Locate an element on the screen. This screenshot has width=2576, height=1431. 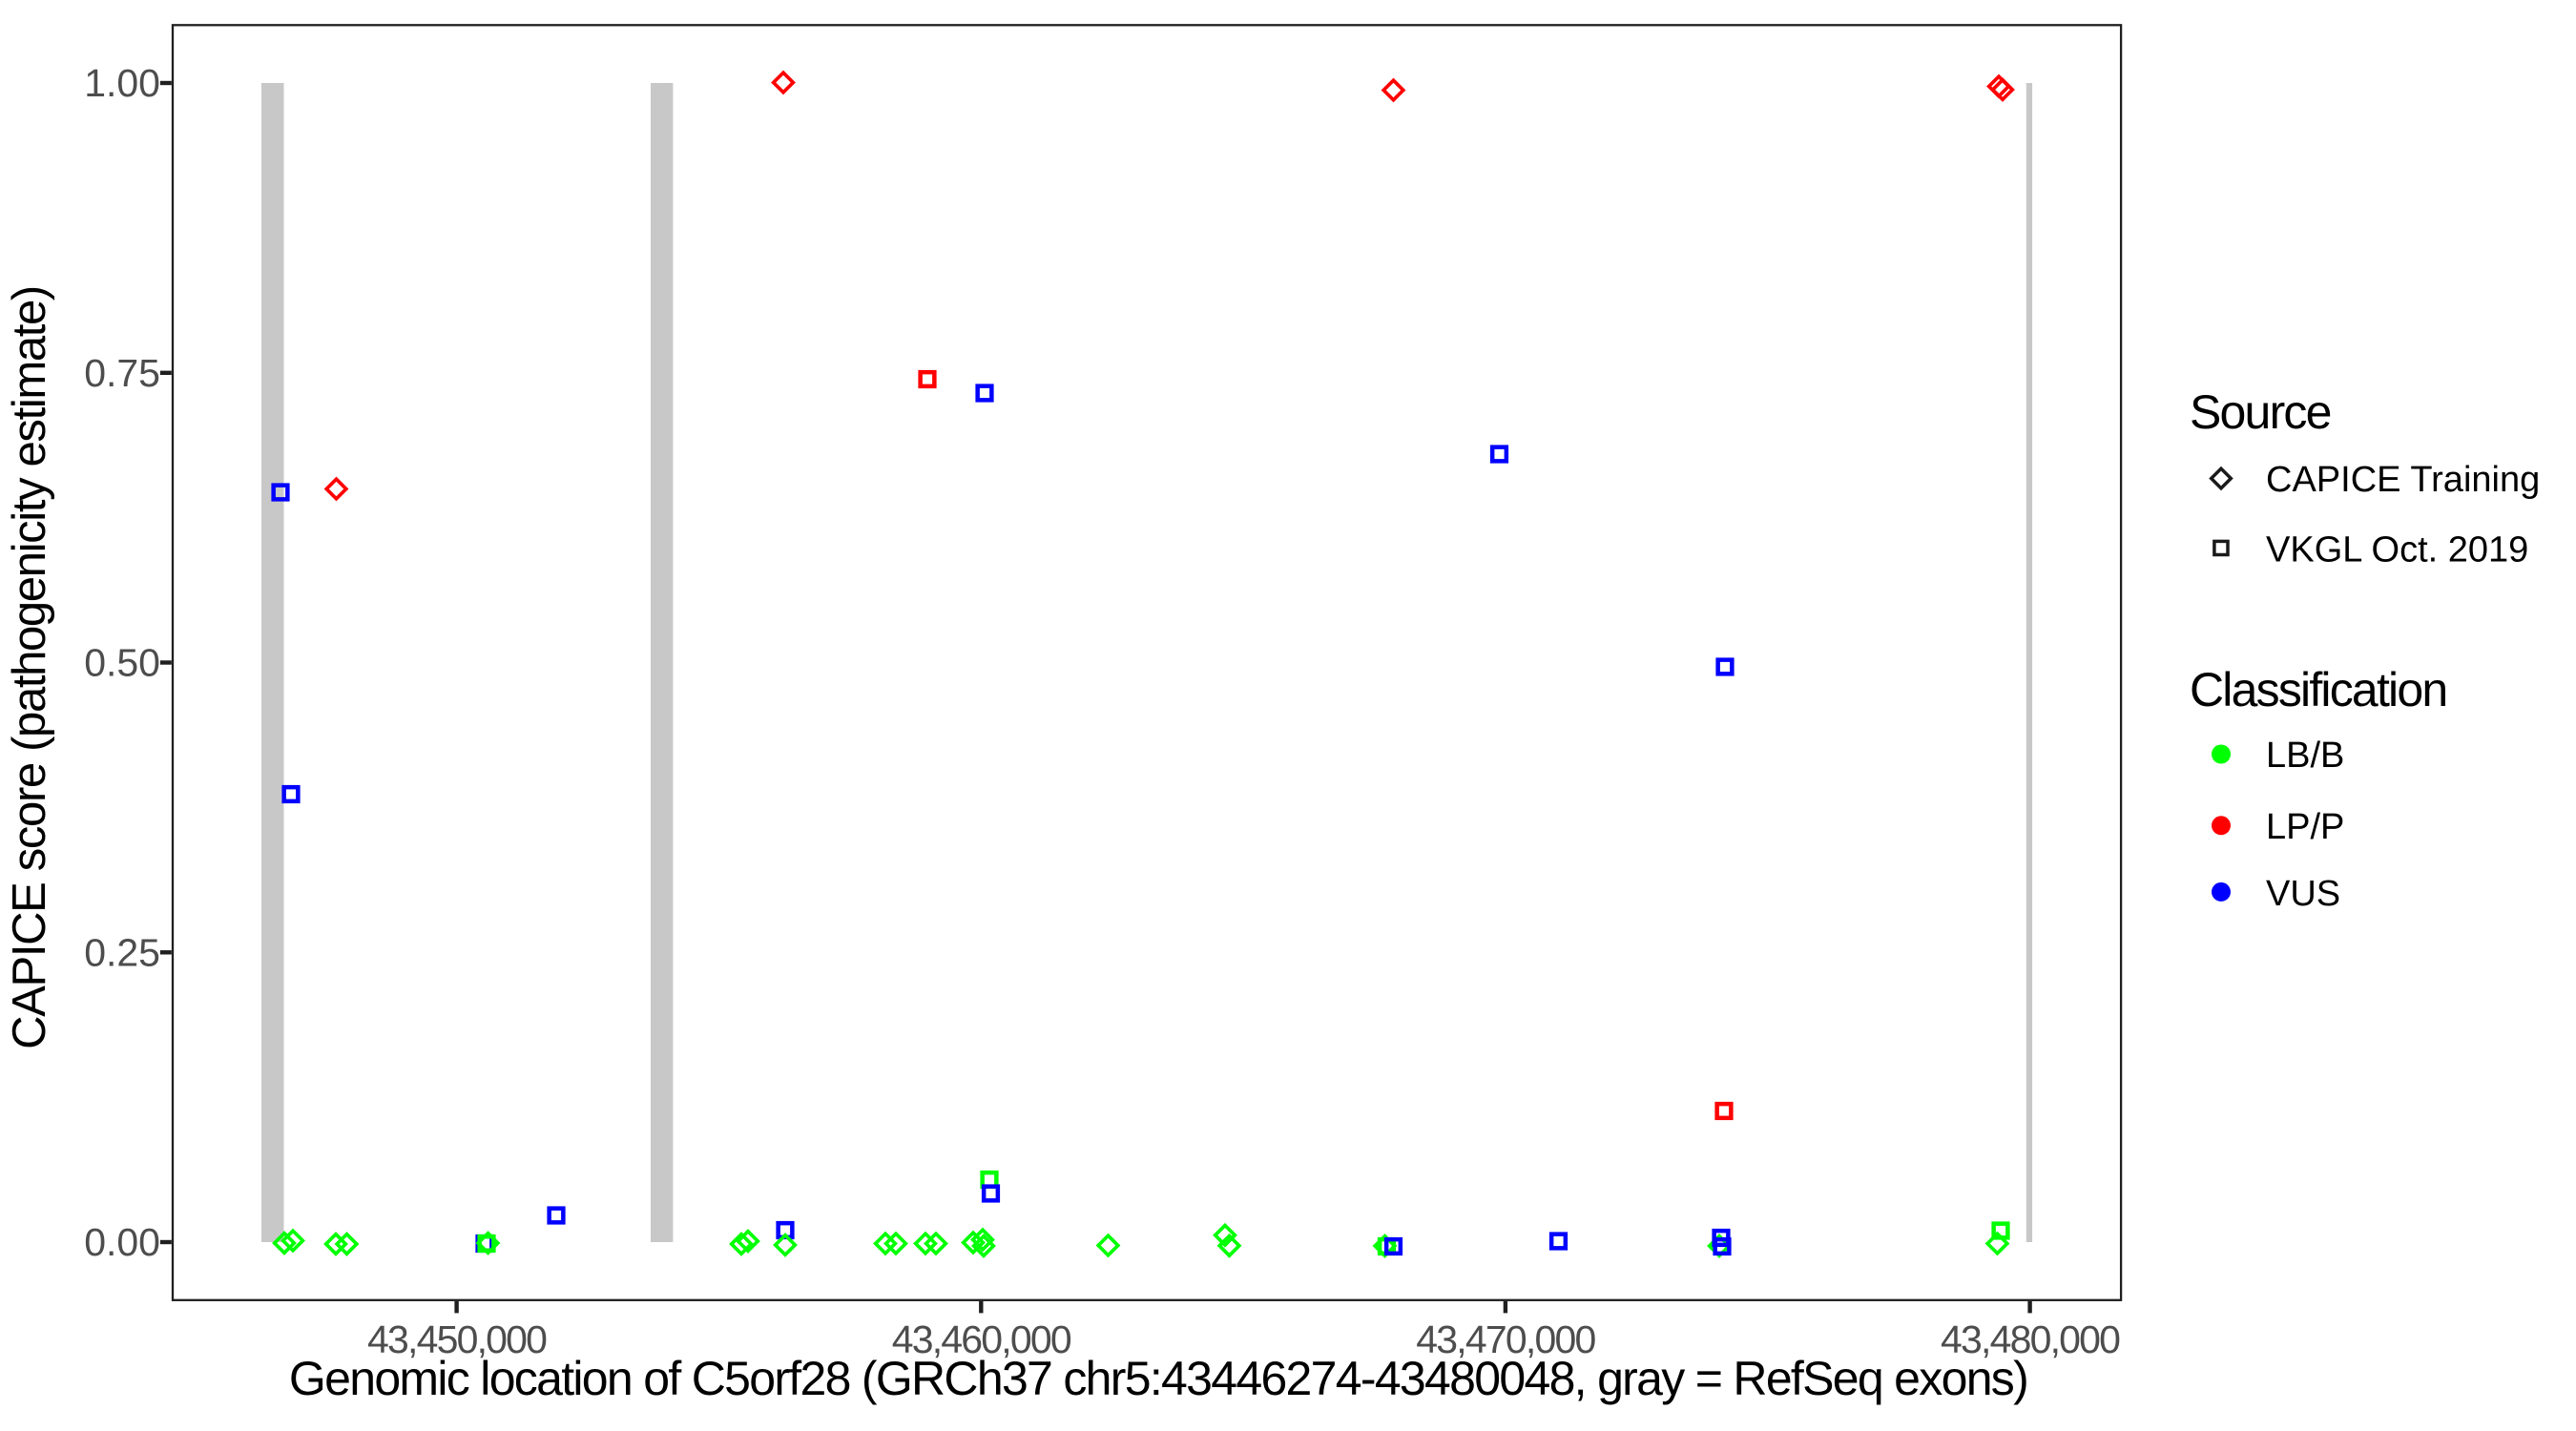
svg-text: 0.25 is located at coordinates (122, 953).